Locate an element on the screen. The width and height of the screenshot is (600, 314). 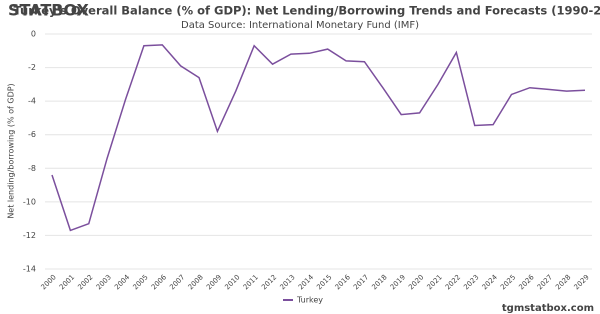
x-tick-label: 2005 is located at coordinates (140, 282).